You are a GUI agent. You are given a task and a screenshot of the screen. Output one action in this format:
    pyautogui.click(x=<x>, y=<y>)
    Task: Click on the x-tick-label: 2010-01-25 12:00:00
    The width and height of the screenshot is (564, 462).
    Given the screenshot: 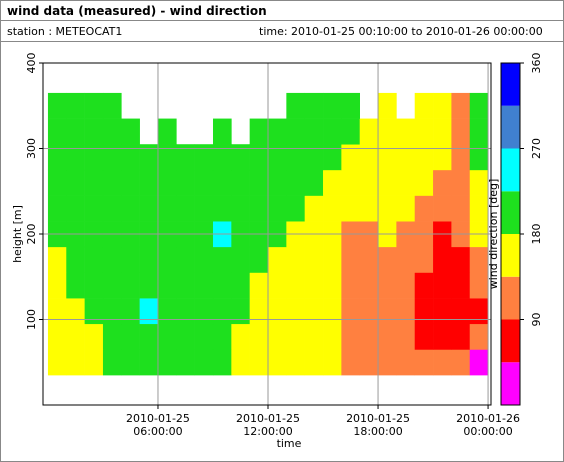 What is the action you would take?
    pyautogui.click(x=268, y=425)
    